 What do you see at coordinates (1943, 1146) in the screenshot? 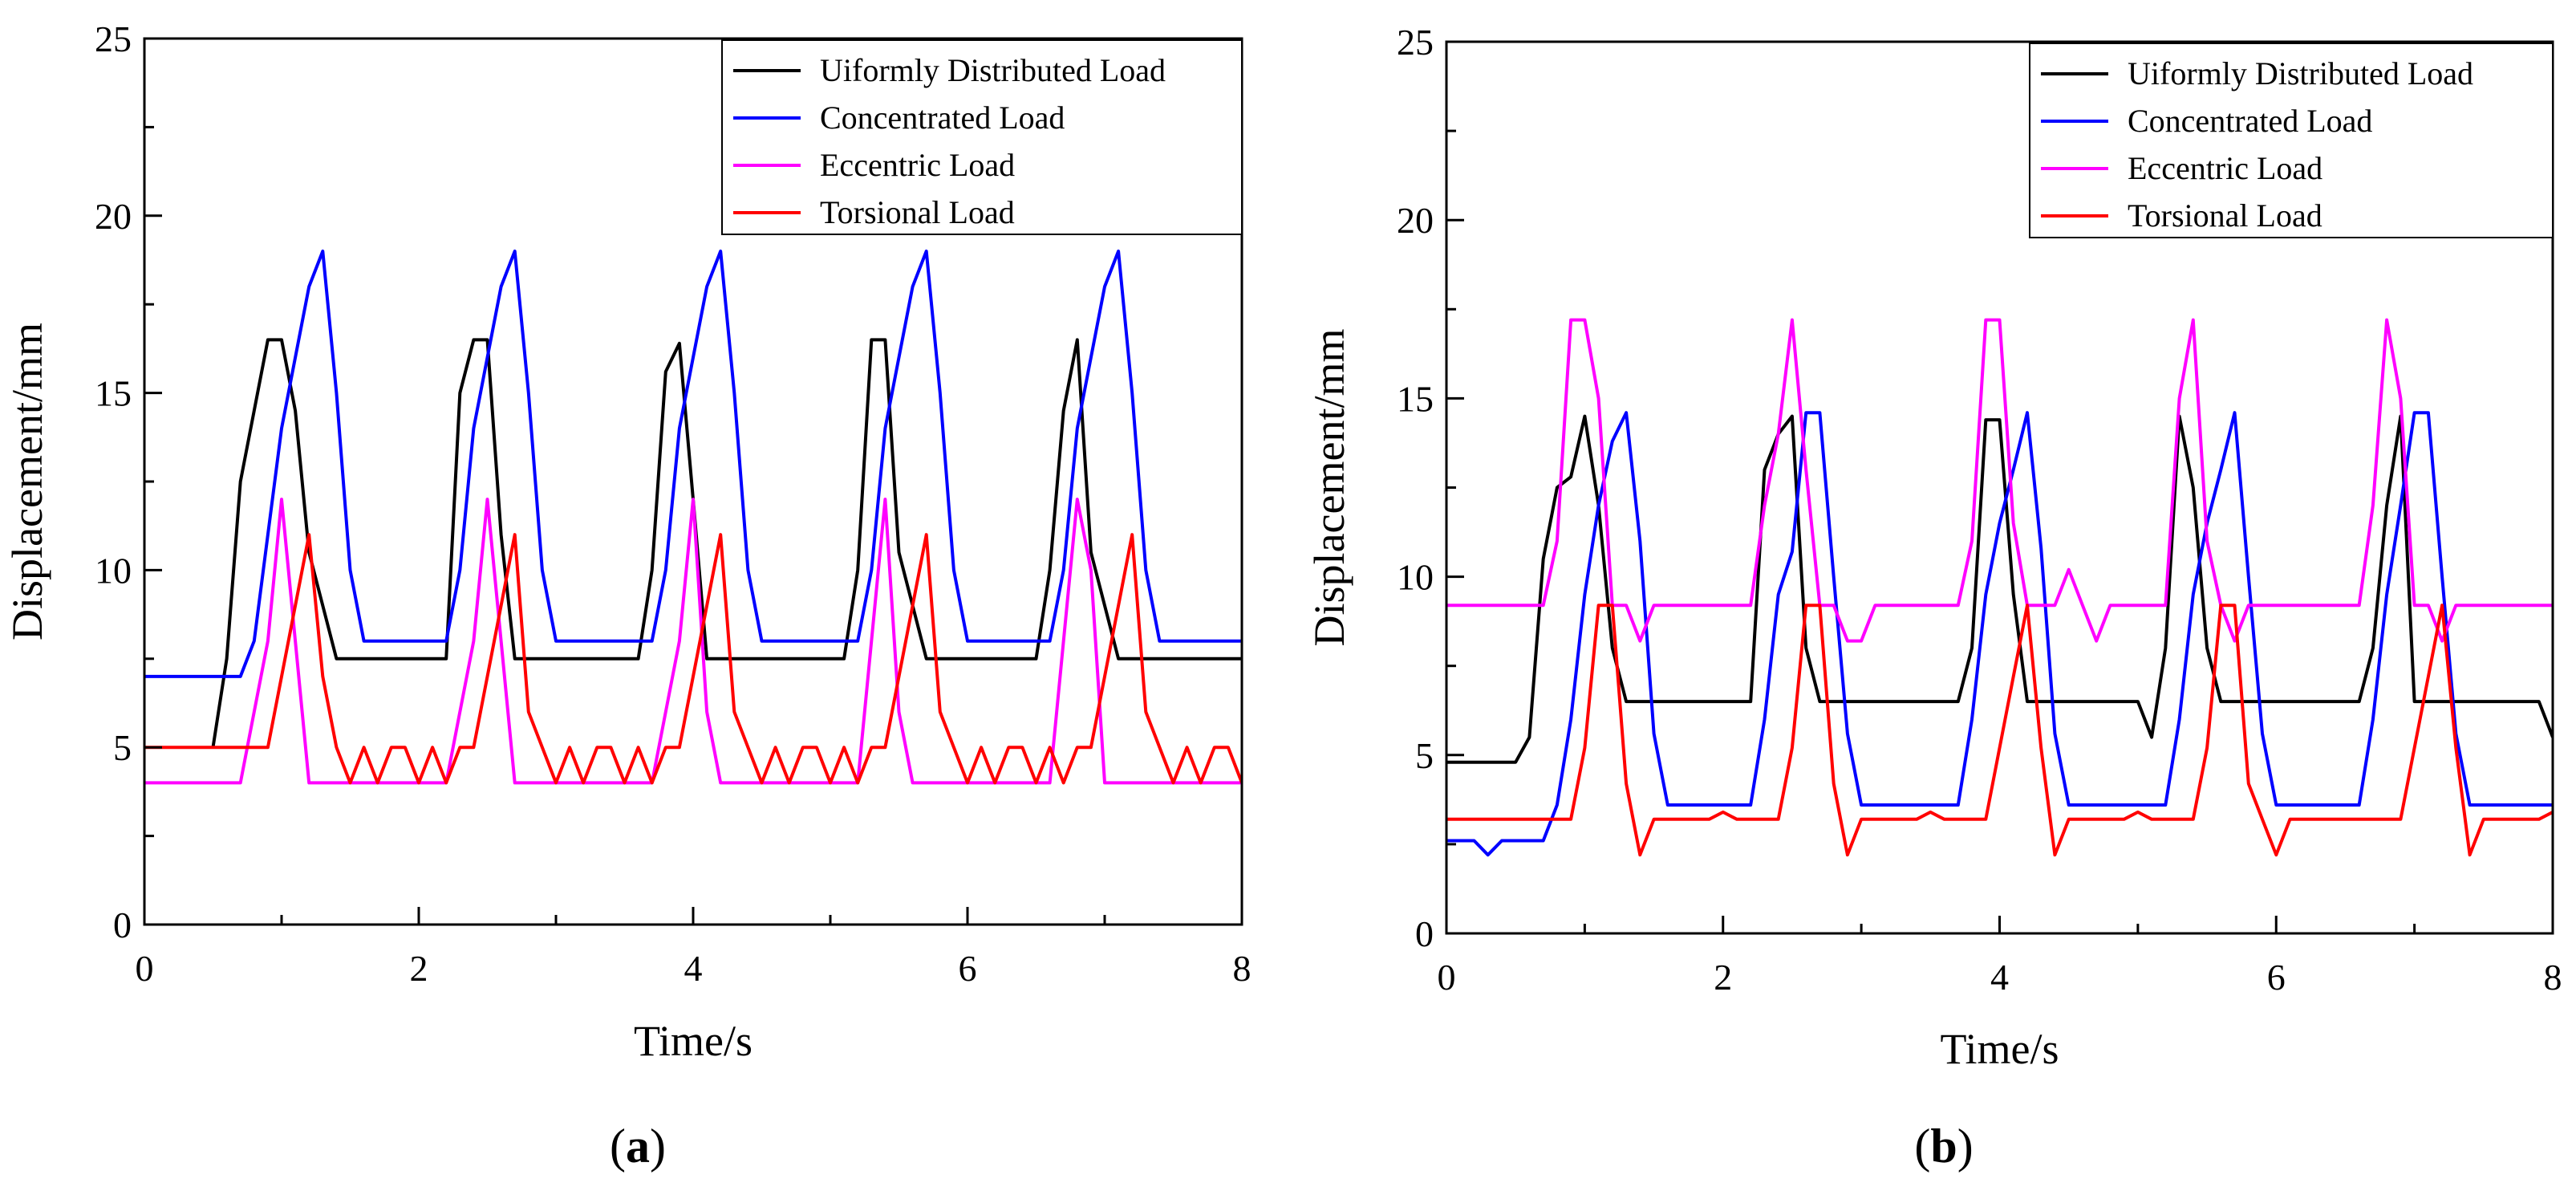
I see `panel-label: (b)` at bounding box center [1943, 1146].